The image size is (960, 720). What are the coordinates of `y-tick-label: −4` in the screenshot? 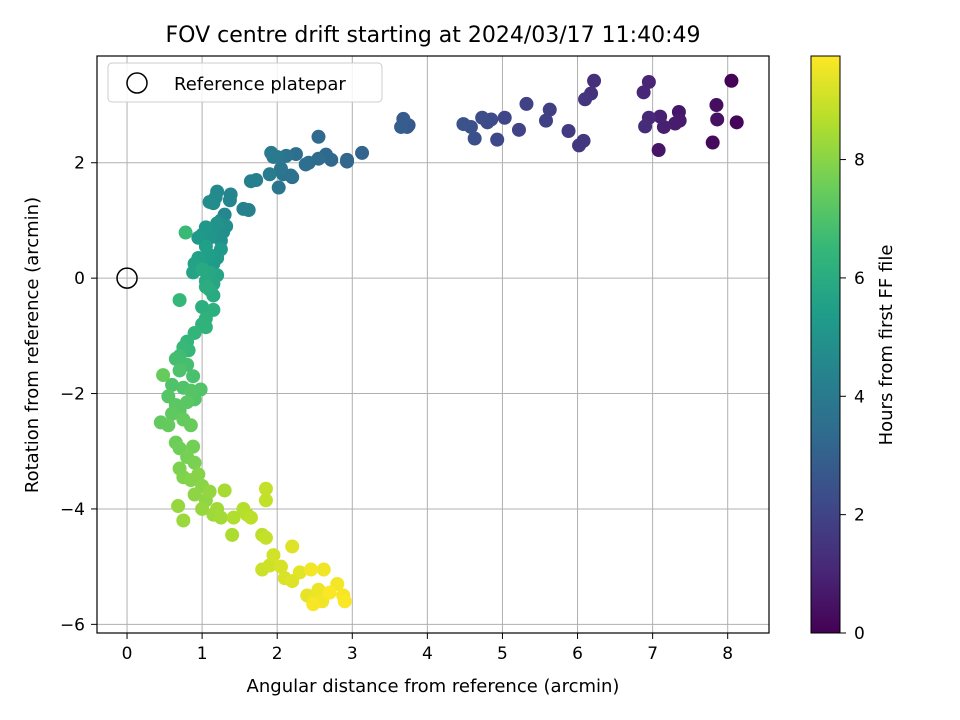 It's located at (72, 510).